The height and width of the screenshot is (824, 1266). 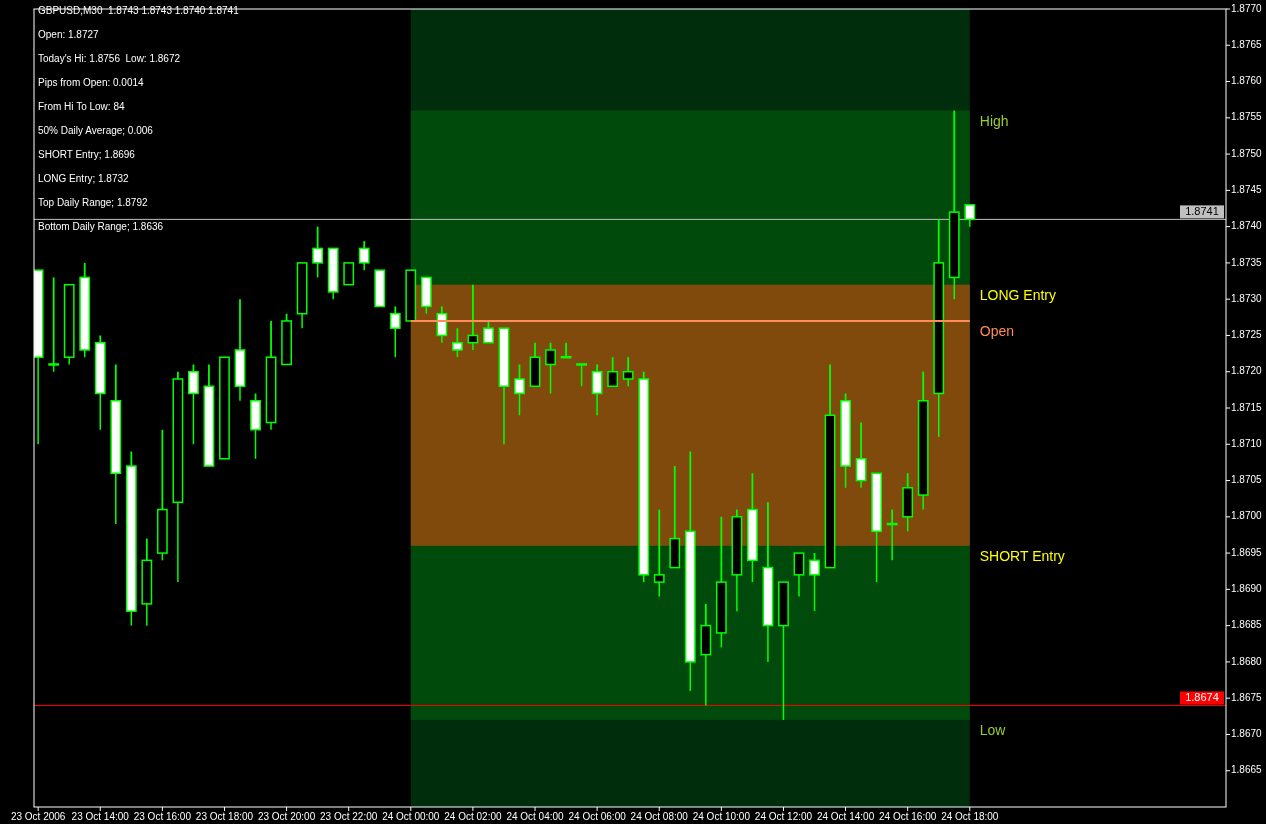 I want to click on y-tick-label: 1.8710, so click(x=1247, y=443).